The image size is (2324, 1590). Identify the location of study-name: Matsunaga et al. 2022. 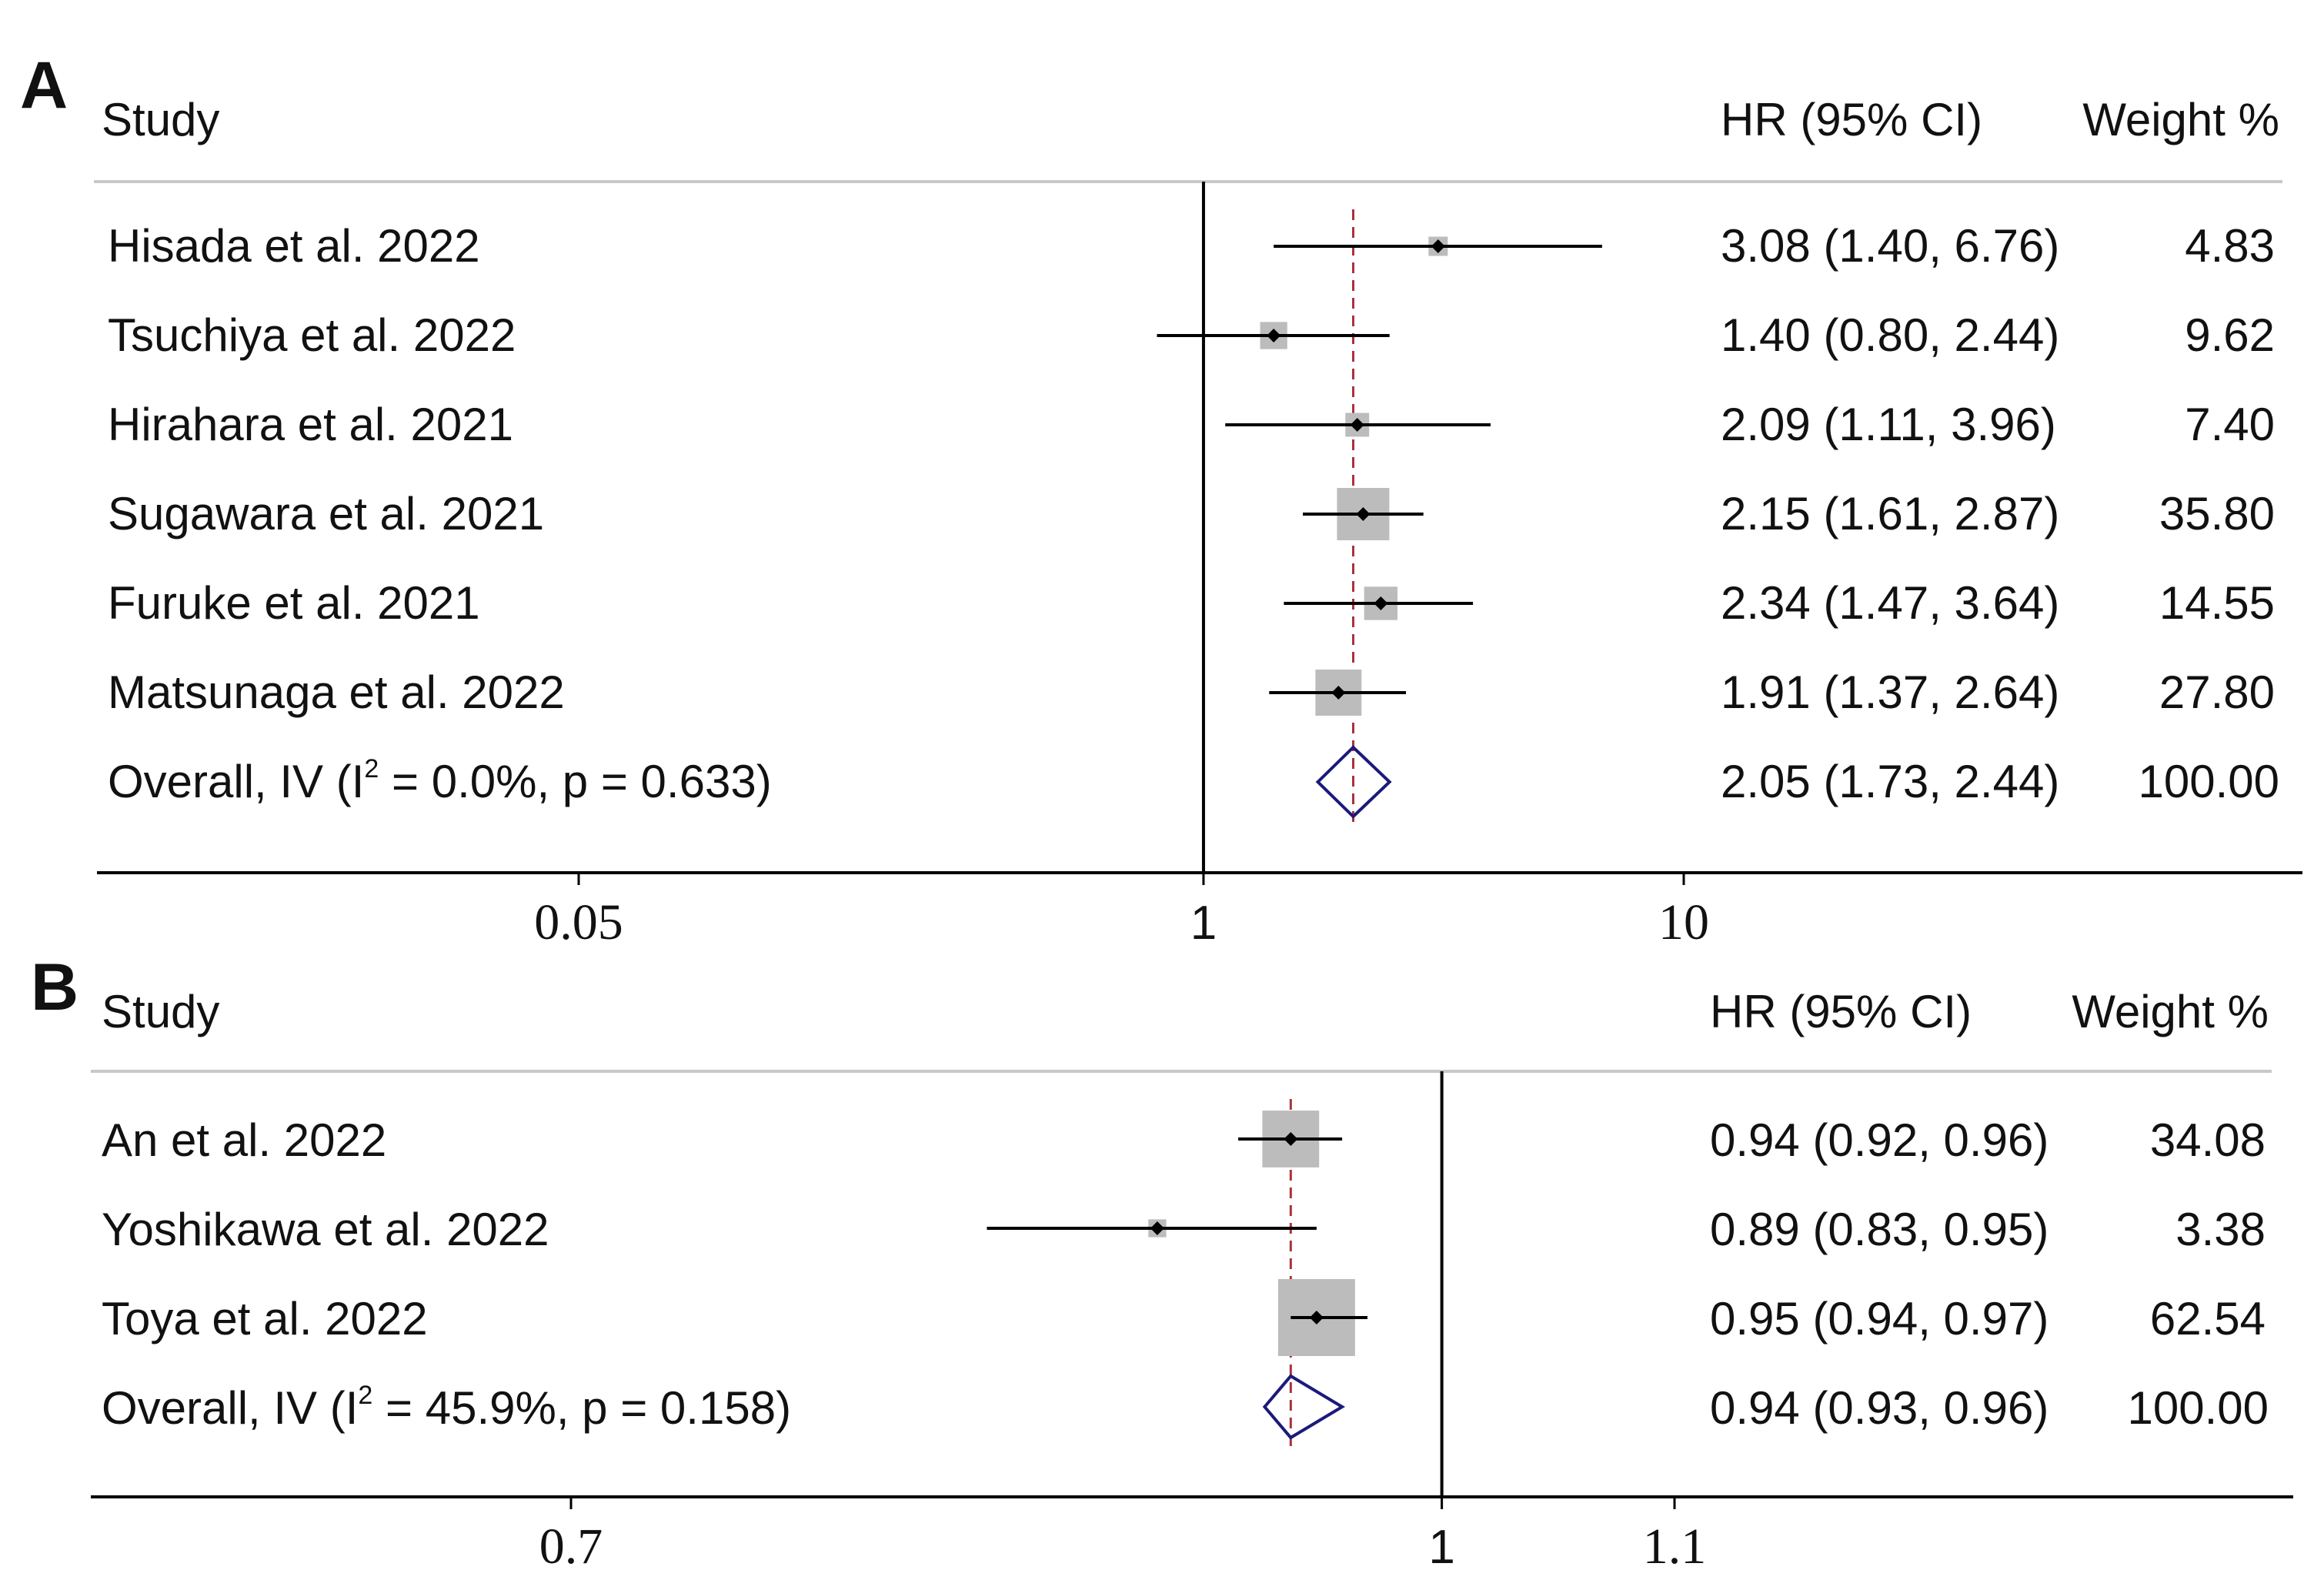
(336, 692).